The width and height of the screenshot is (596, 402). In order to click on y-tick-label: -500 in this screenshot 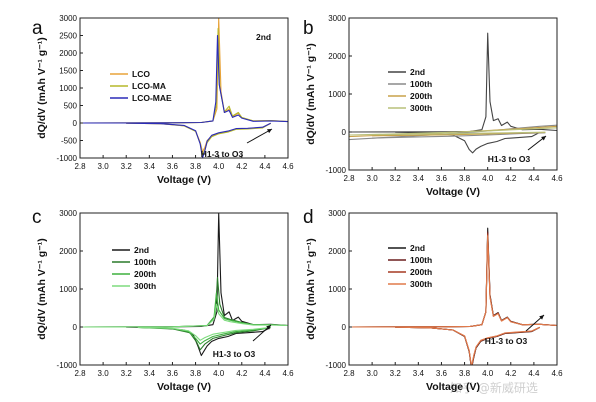, I will do `click(69, 141)`.